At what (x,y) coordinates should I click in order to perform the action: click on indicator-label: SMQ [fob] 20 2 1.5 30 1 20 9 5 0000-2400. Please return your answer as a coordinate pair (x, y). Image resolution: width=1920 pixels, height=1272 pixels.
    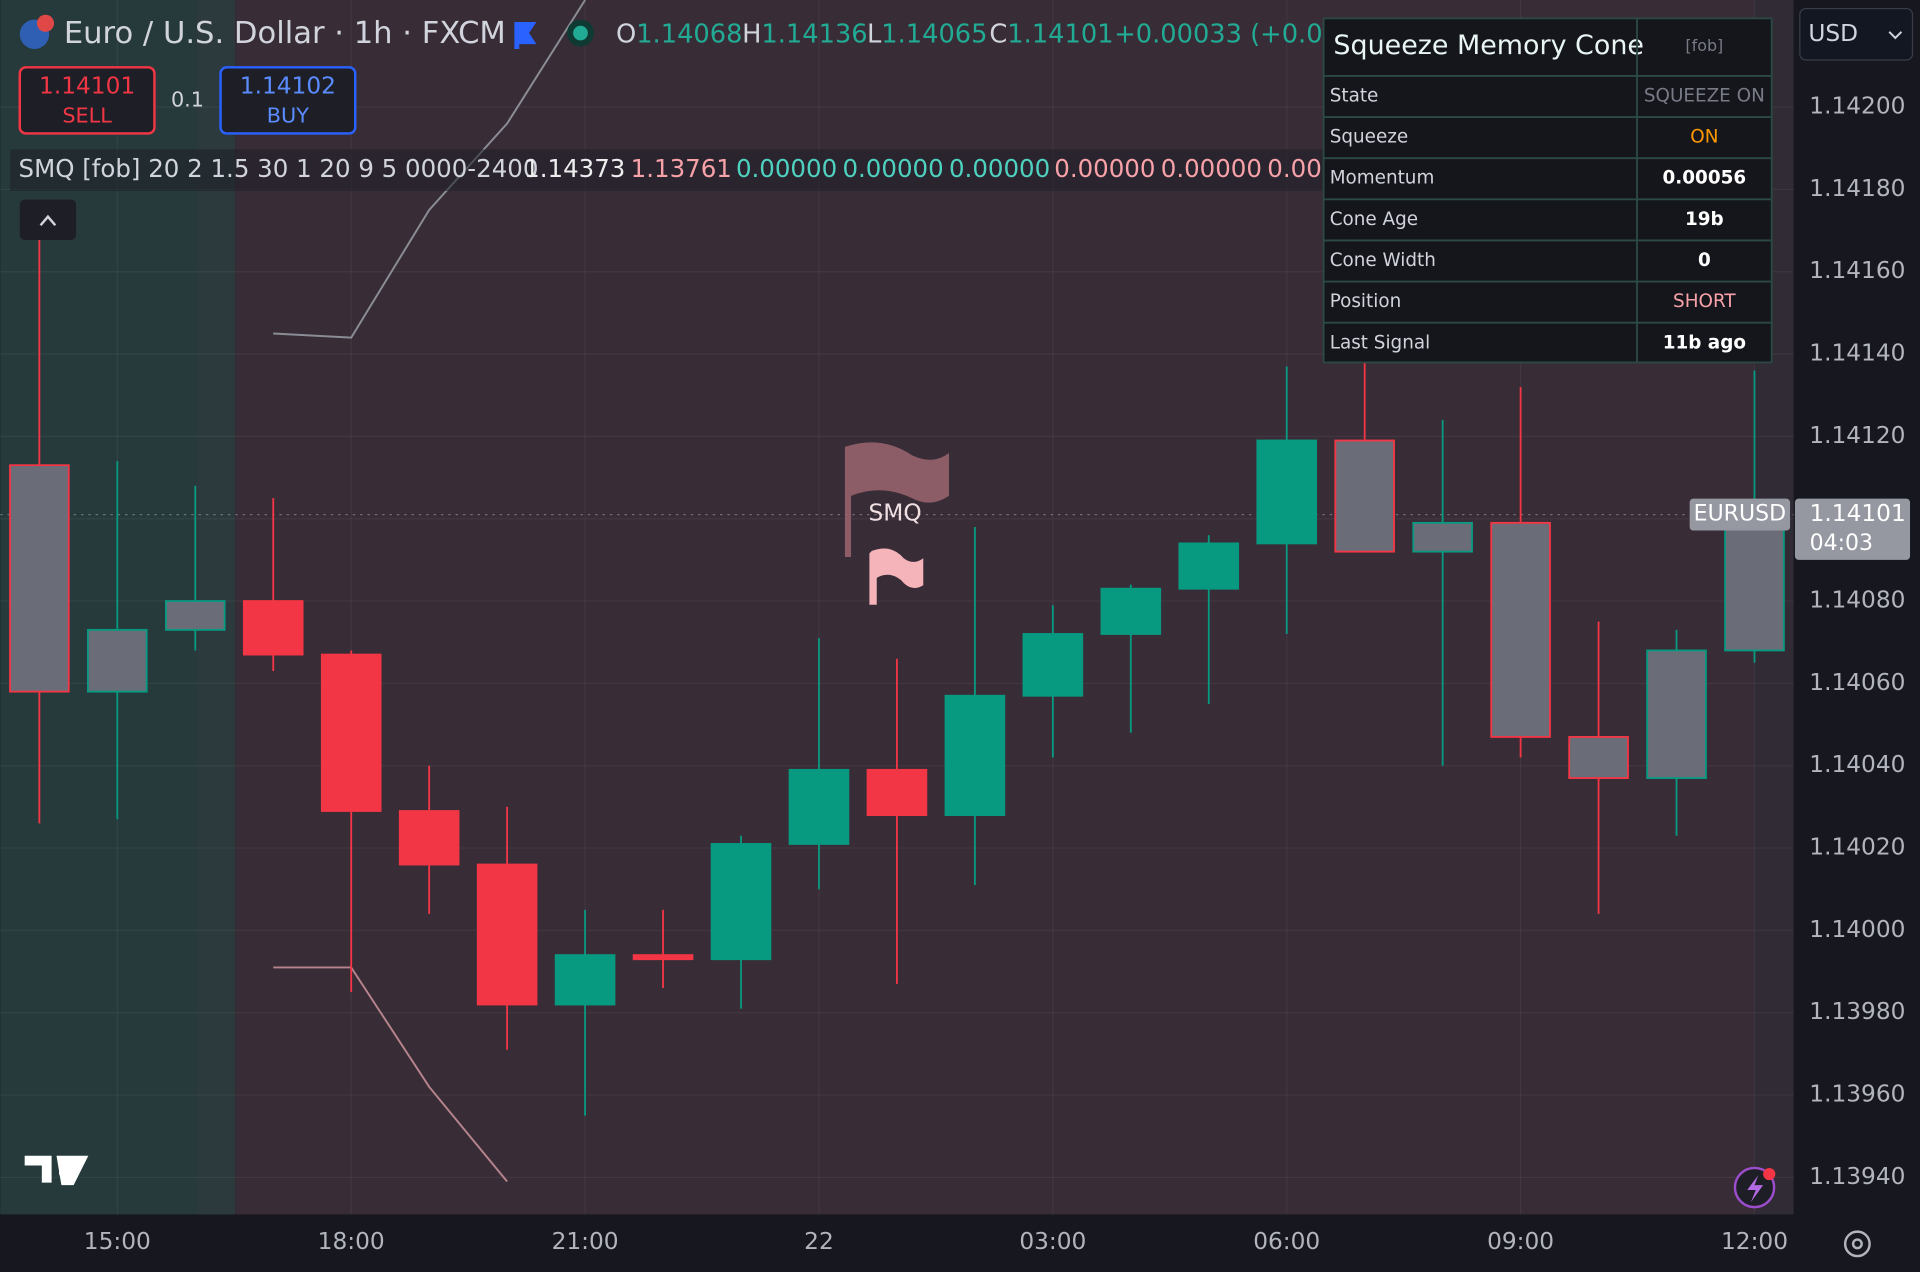
    Looking at the image, I should click on (279, 168).